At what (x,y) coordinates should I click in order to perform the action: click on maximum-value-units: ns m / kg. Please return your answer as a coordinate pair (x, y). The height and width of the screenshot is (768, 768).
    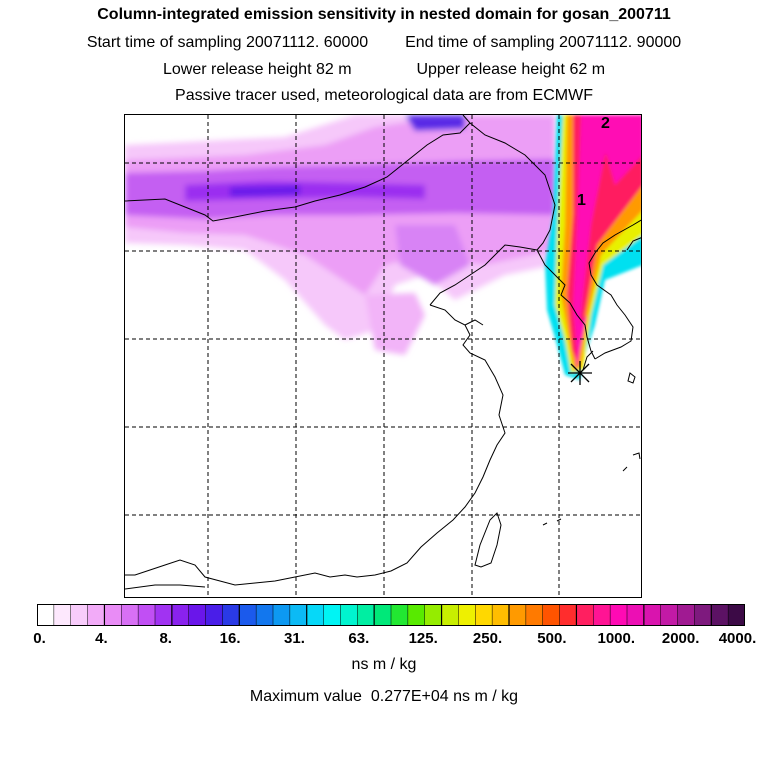
    Looking at the image, I should click on (486, 696).